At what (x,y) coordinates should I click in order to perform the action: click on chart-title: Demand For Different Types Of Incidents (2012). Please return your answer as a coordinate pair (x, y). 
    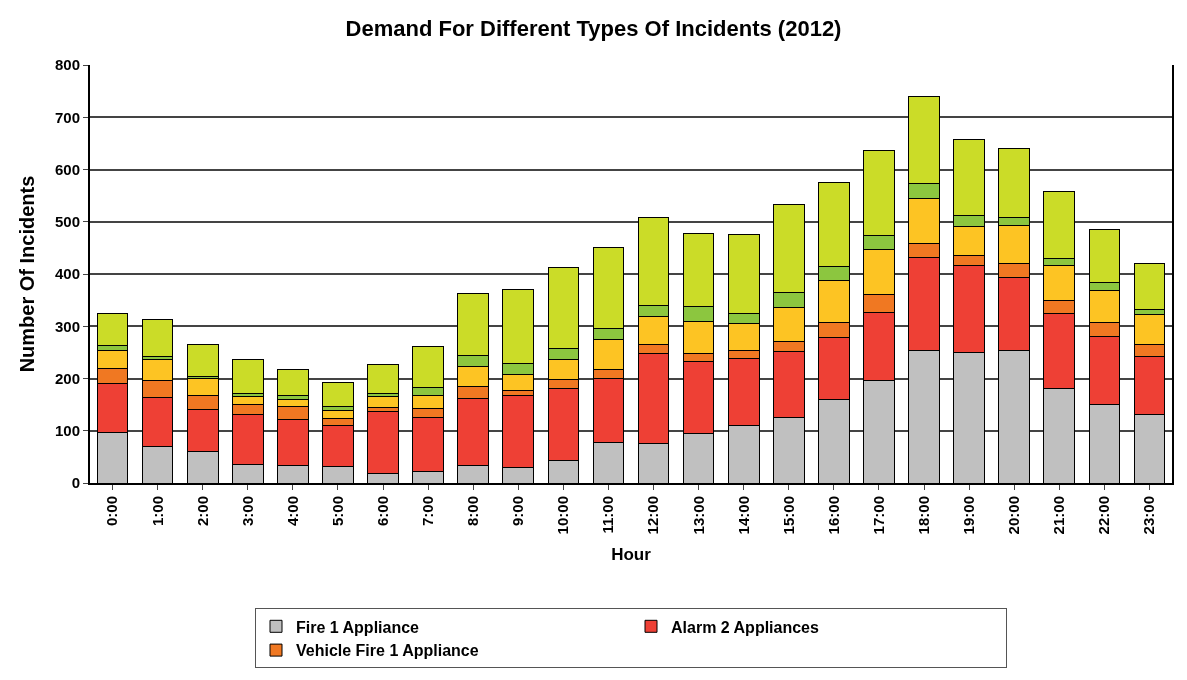
    Looking at the image, I should click on (593, 28).